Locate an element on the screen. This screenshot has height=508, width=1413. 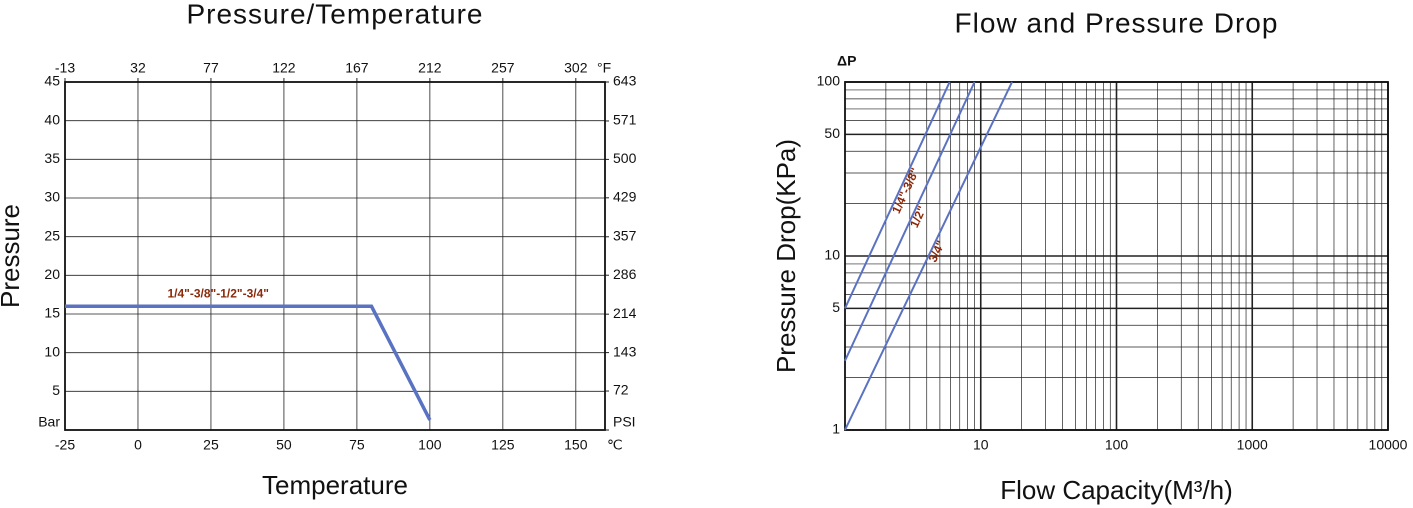
x2-tick-label: 212 is located at coordinates (430, 68).